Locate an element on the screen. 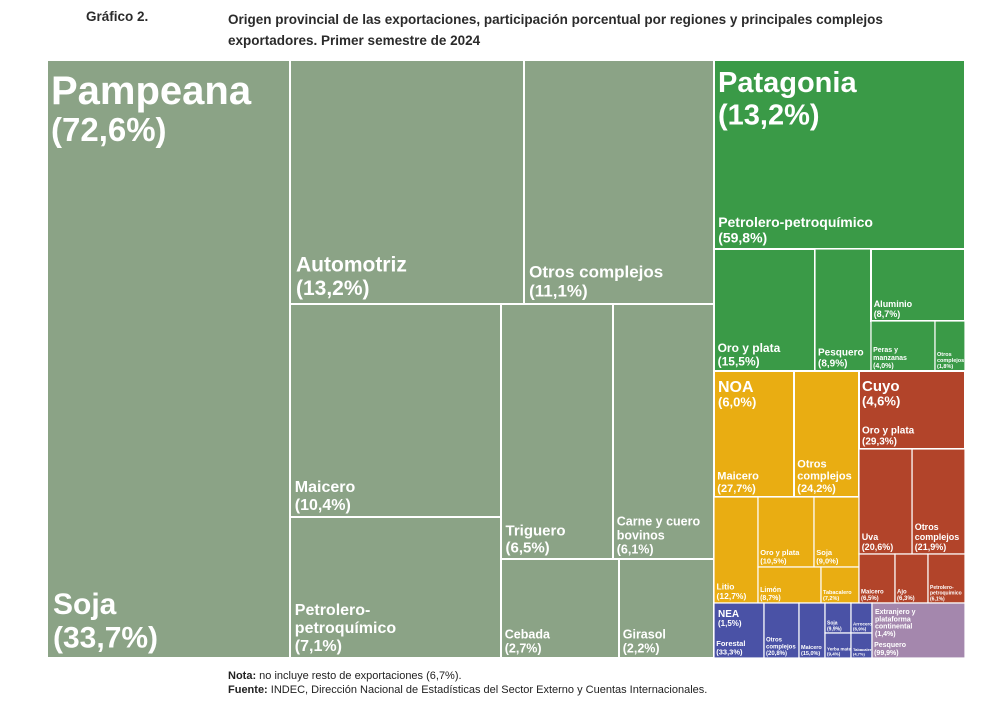 The width and height of the screenshot is (1000, 707). tile-pampeana-petrolero-petroquimico: Petrolero-petroquímico(7,1%) is located at coordinates (395, 587).